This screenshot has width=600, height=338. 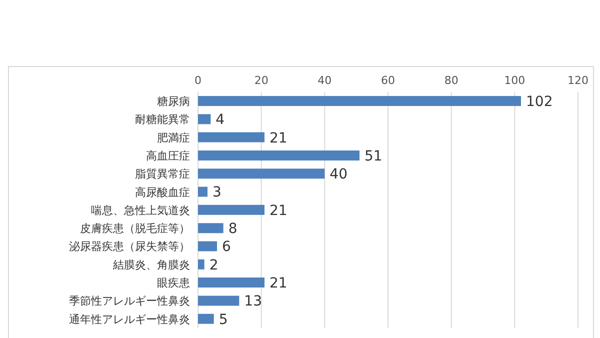 What do you see at coordinates (539, 102) in the screenshot?
I see `data-label: 102` at bounding box center [539, 102].